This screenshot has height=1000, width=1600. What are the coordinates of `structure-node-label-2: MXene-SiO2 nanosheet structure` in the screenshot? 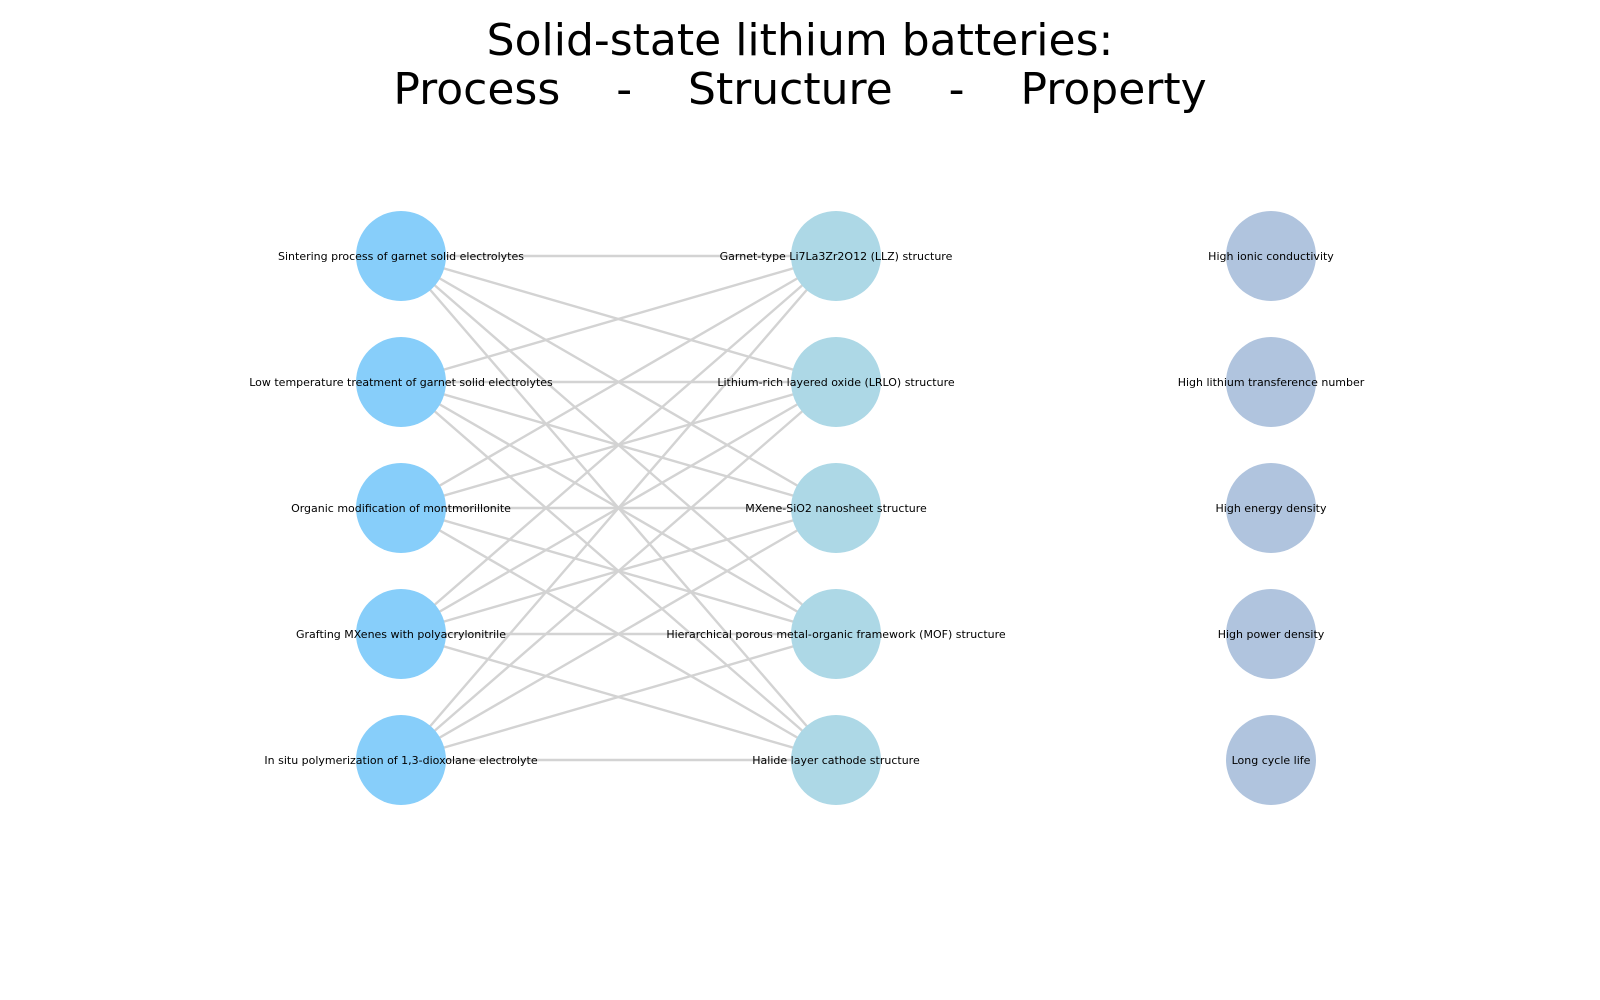 It's located at (836, 508).